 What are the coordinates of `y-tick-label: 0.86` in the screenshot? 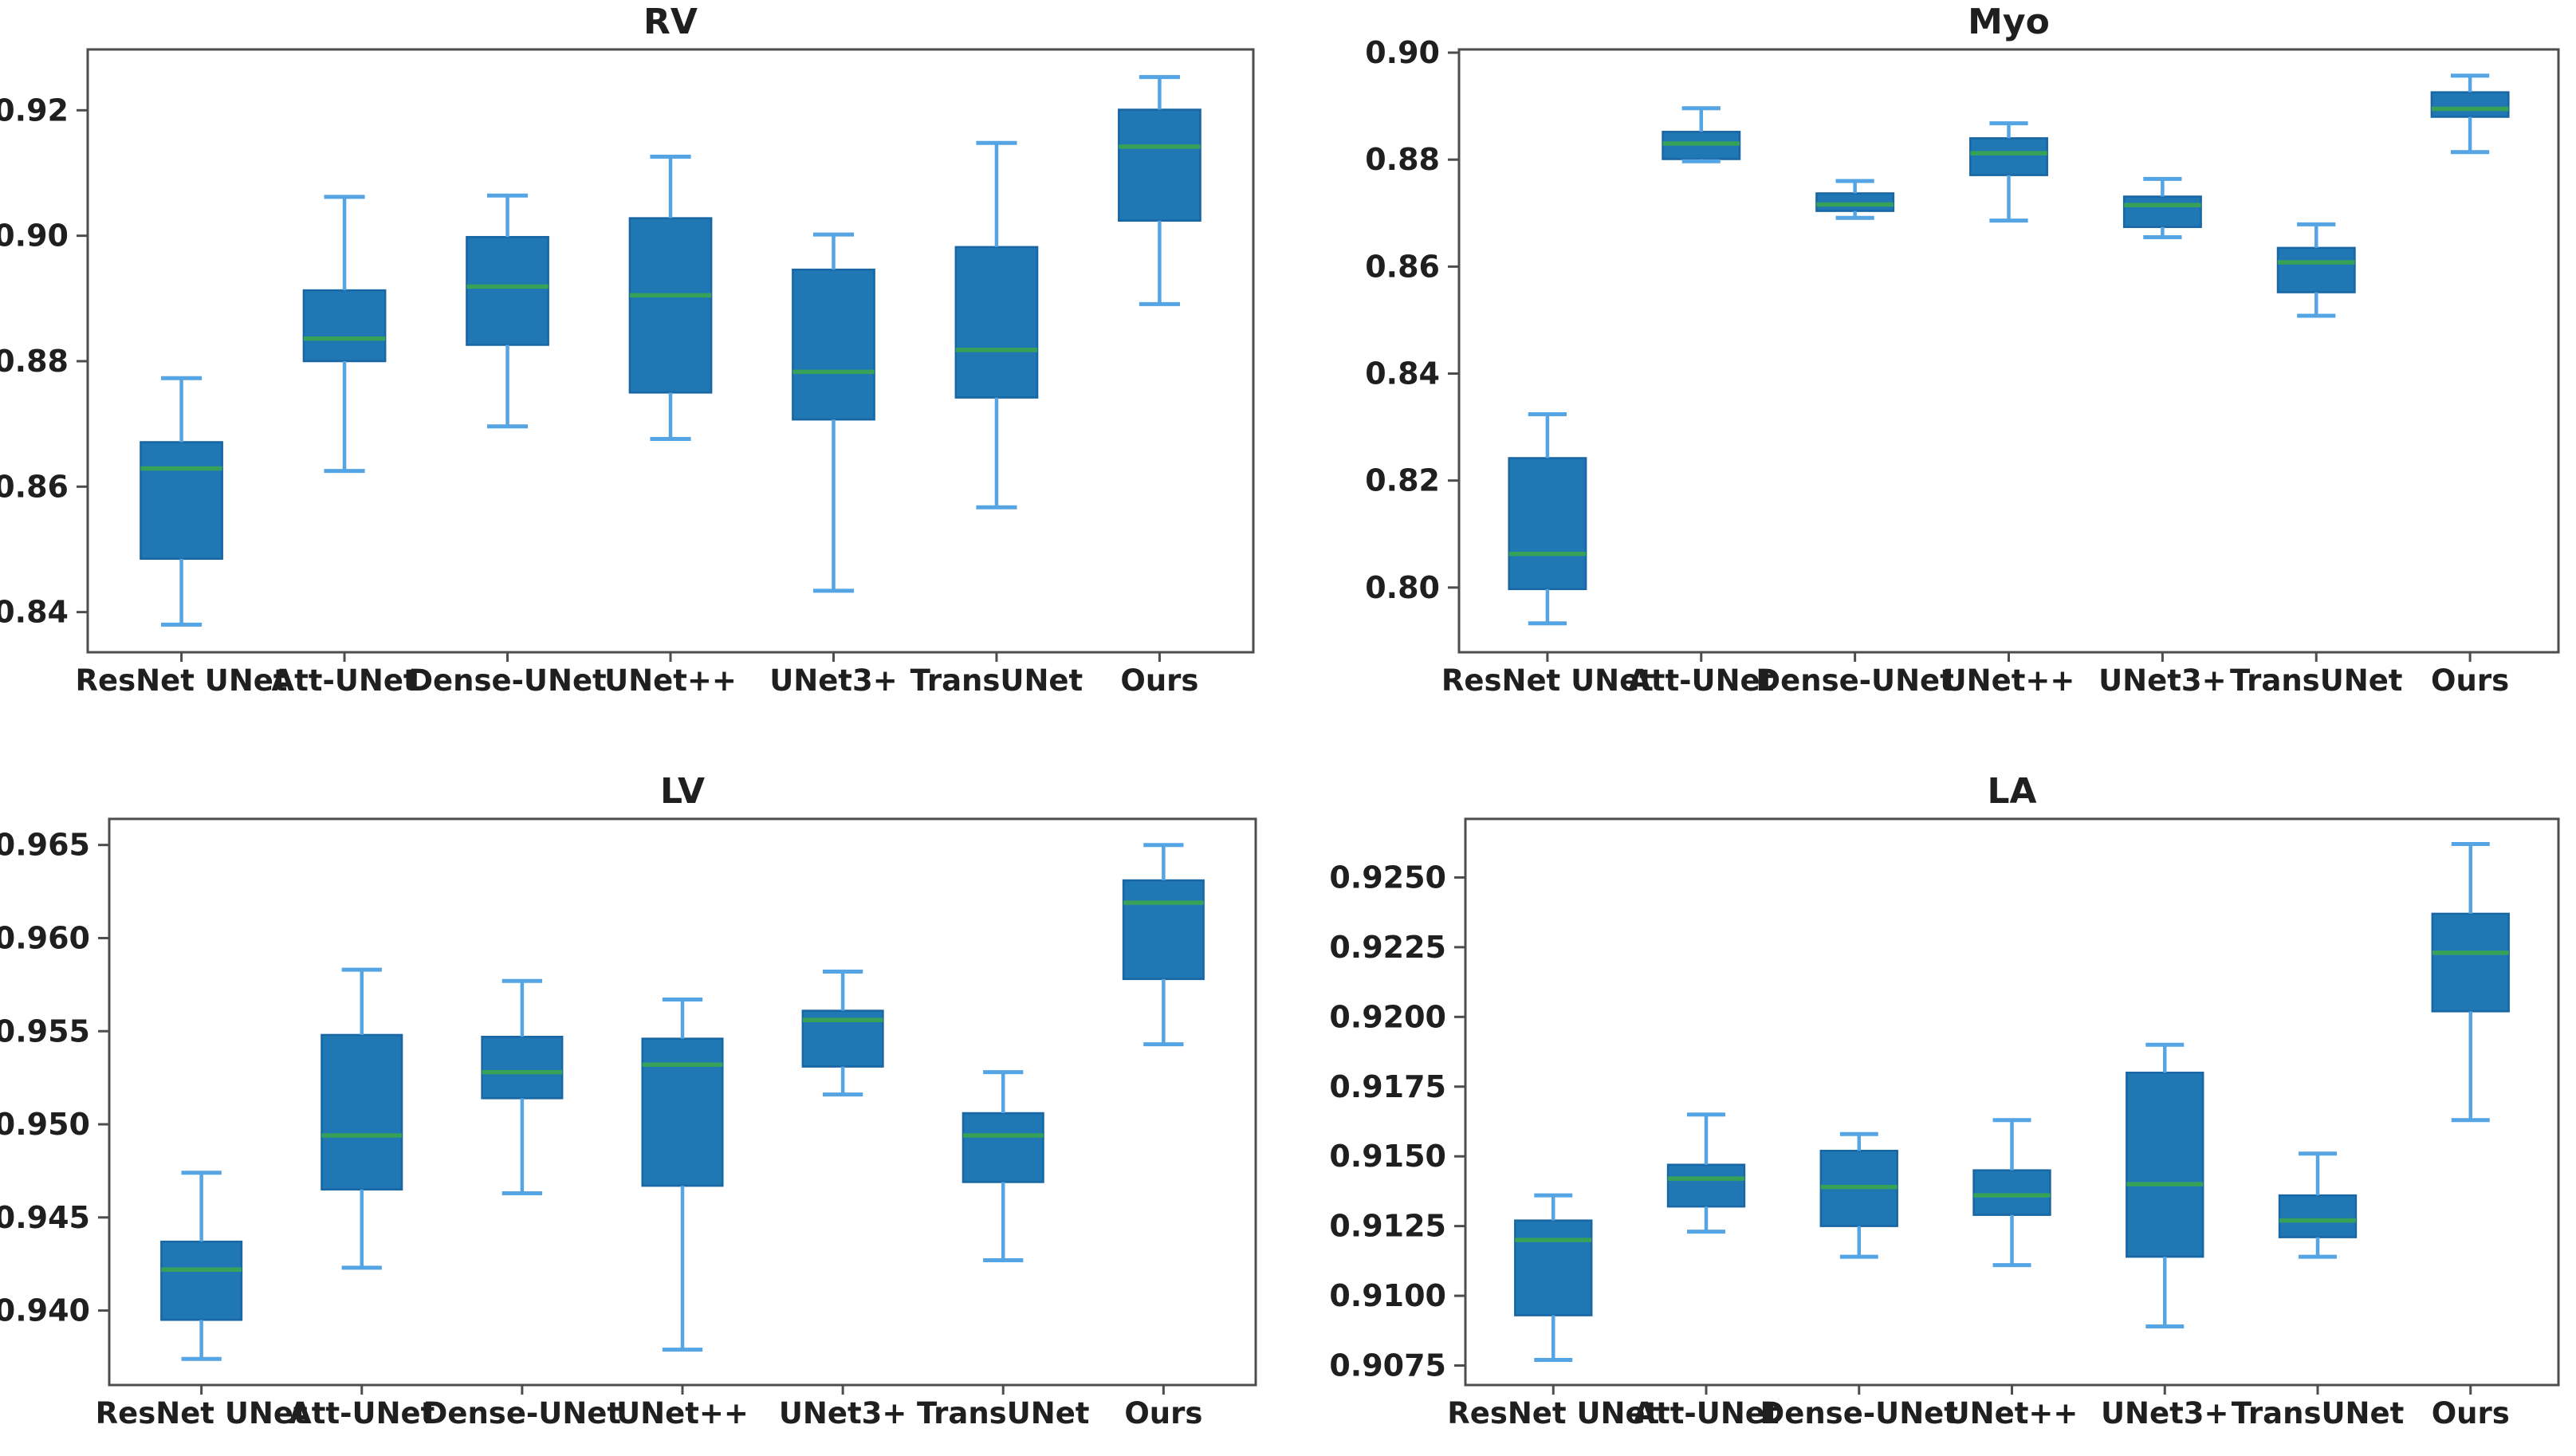 It's located at (1403, 266).